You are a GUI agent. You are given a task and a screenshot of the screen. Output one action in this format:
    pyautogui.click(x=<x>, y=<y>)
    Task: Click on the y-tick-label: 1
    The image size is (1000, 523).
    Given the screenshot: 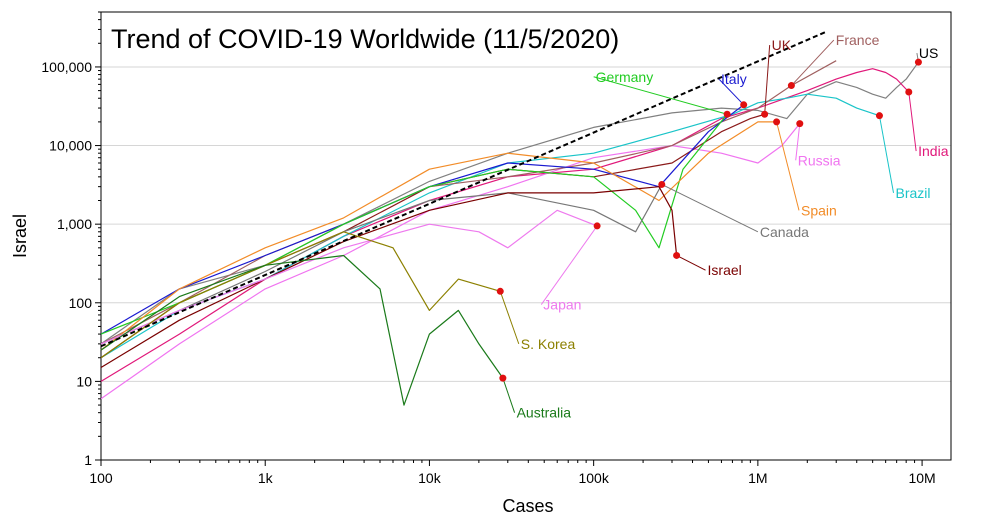 What is the action you would take?
    pyautogui.click(x=88, y=460)
    